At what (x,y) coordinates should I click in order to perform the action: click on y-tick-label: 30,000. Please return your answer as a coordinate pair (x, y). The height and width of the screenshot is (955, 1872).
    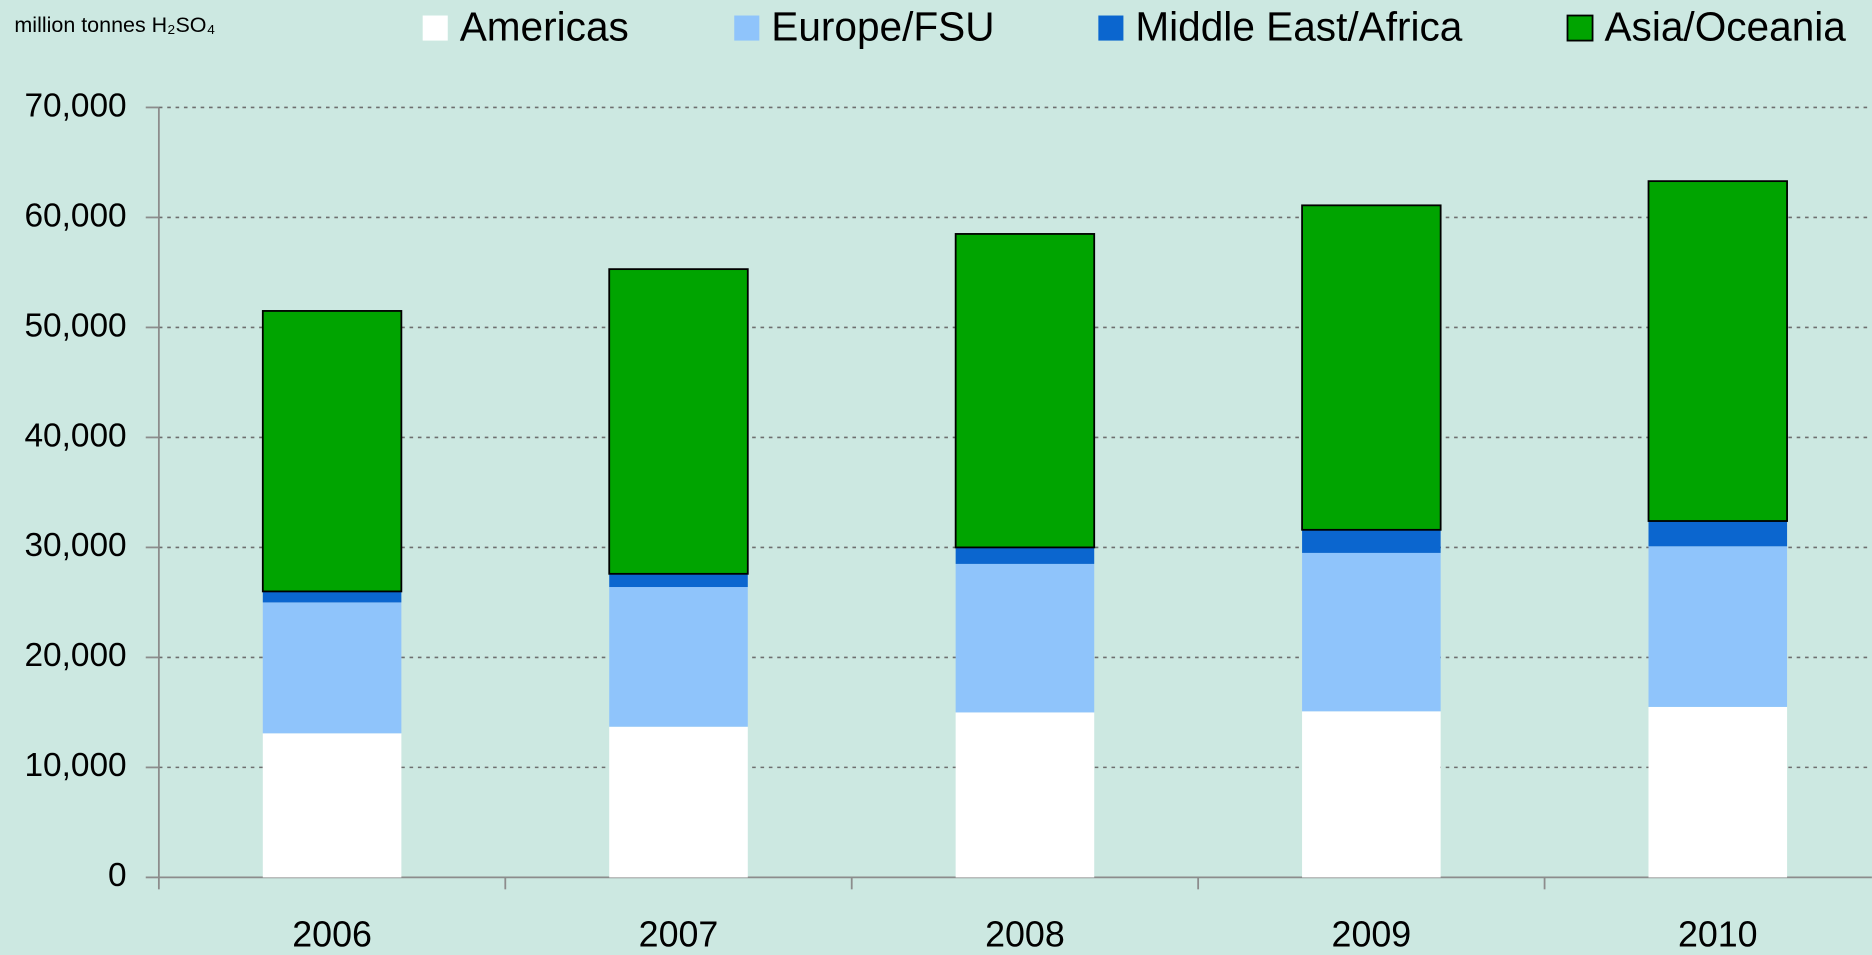
    Looking at the image, I should click on (75, 545).